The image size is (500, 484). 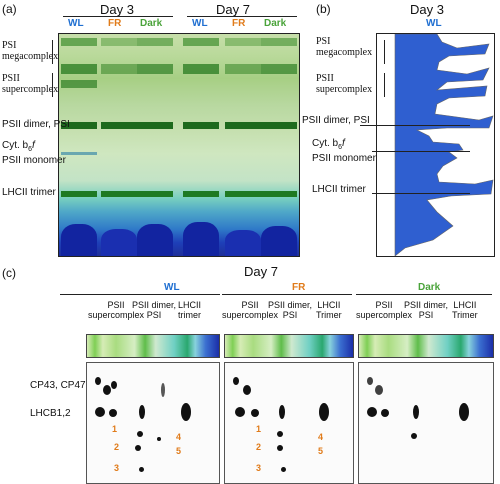 I want to click on densitometry-profile, so click(x=435, y=145).